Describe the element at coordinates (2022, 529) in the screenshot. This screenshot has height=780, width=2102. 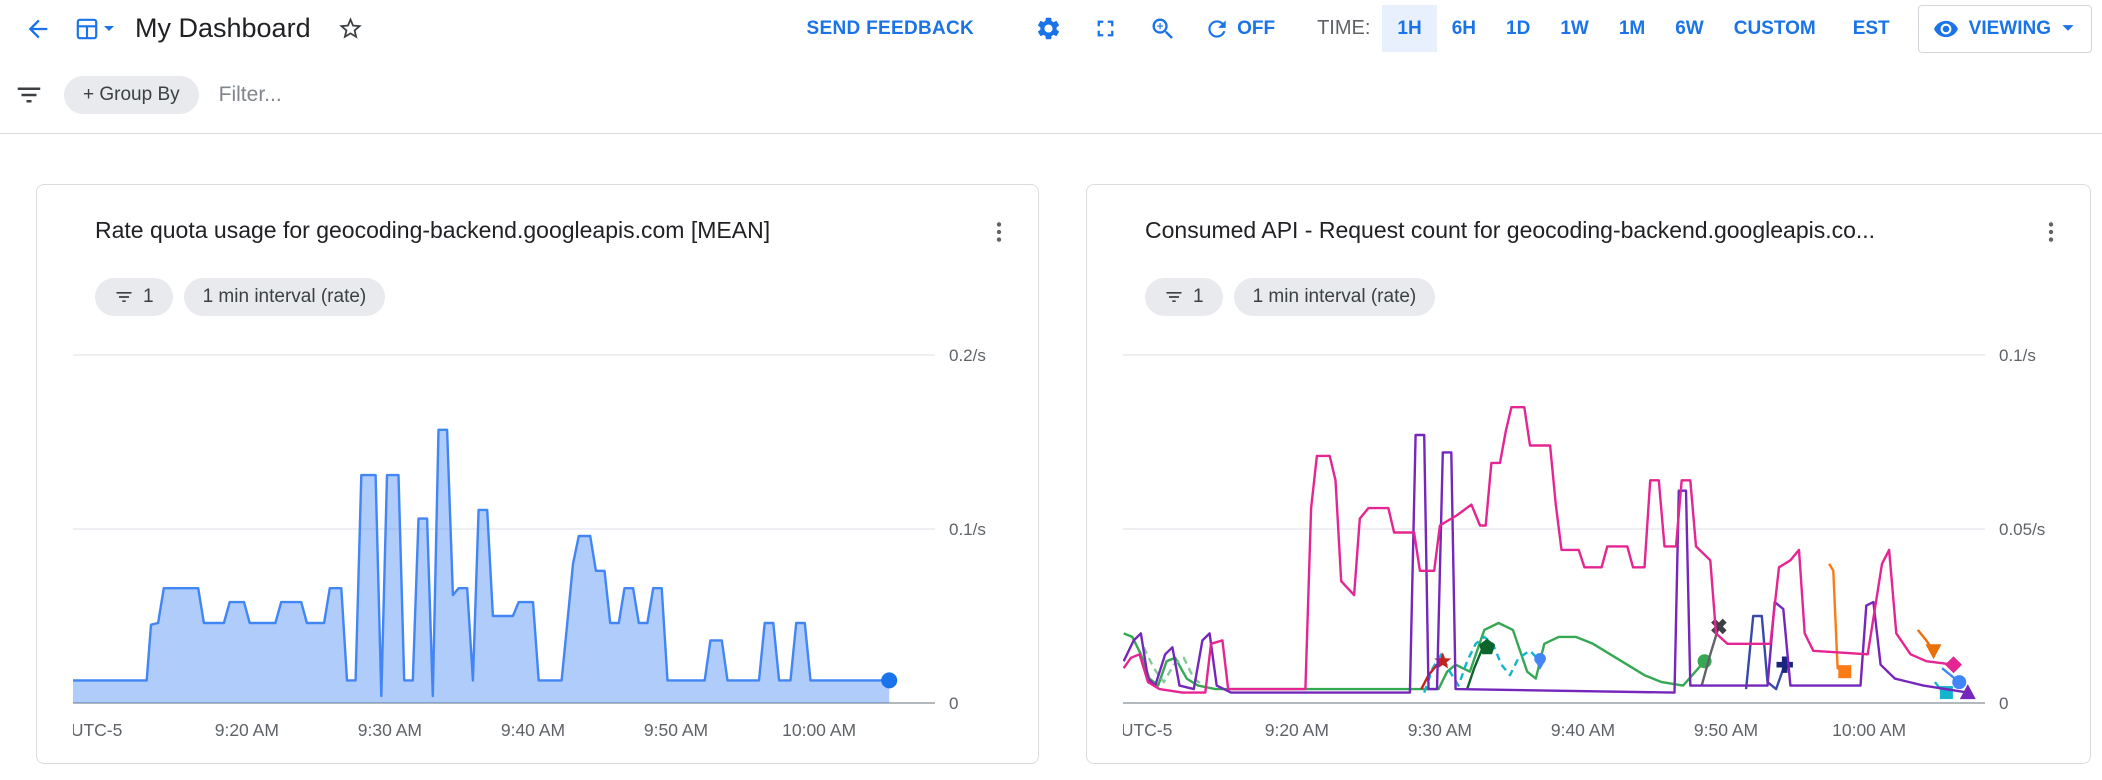
I see `svg-text: 0.05/s` at that location.